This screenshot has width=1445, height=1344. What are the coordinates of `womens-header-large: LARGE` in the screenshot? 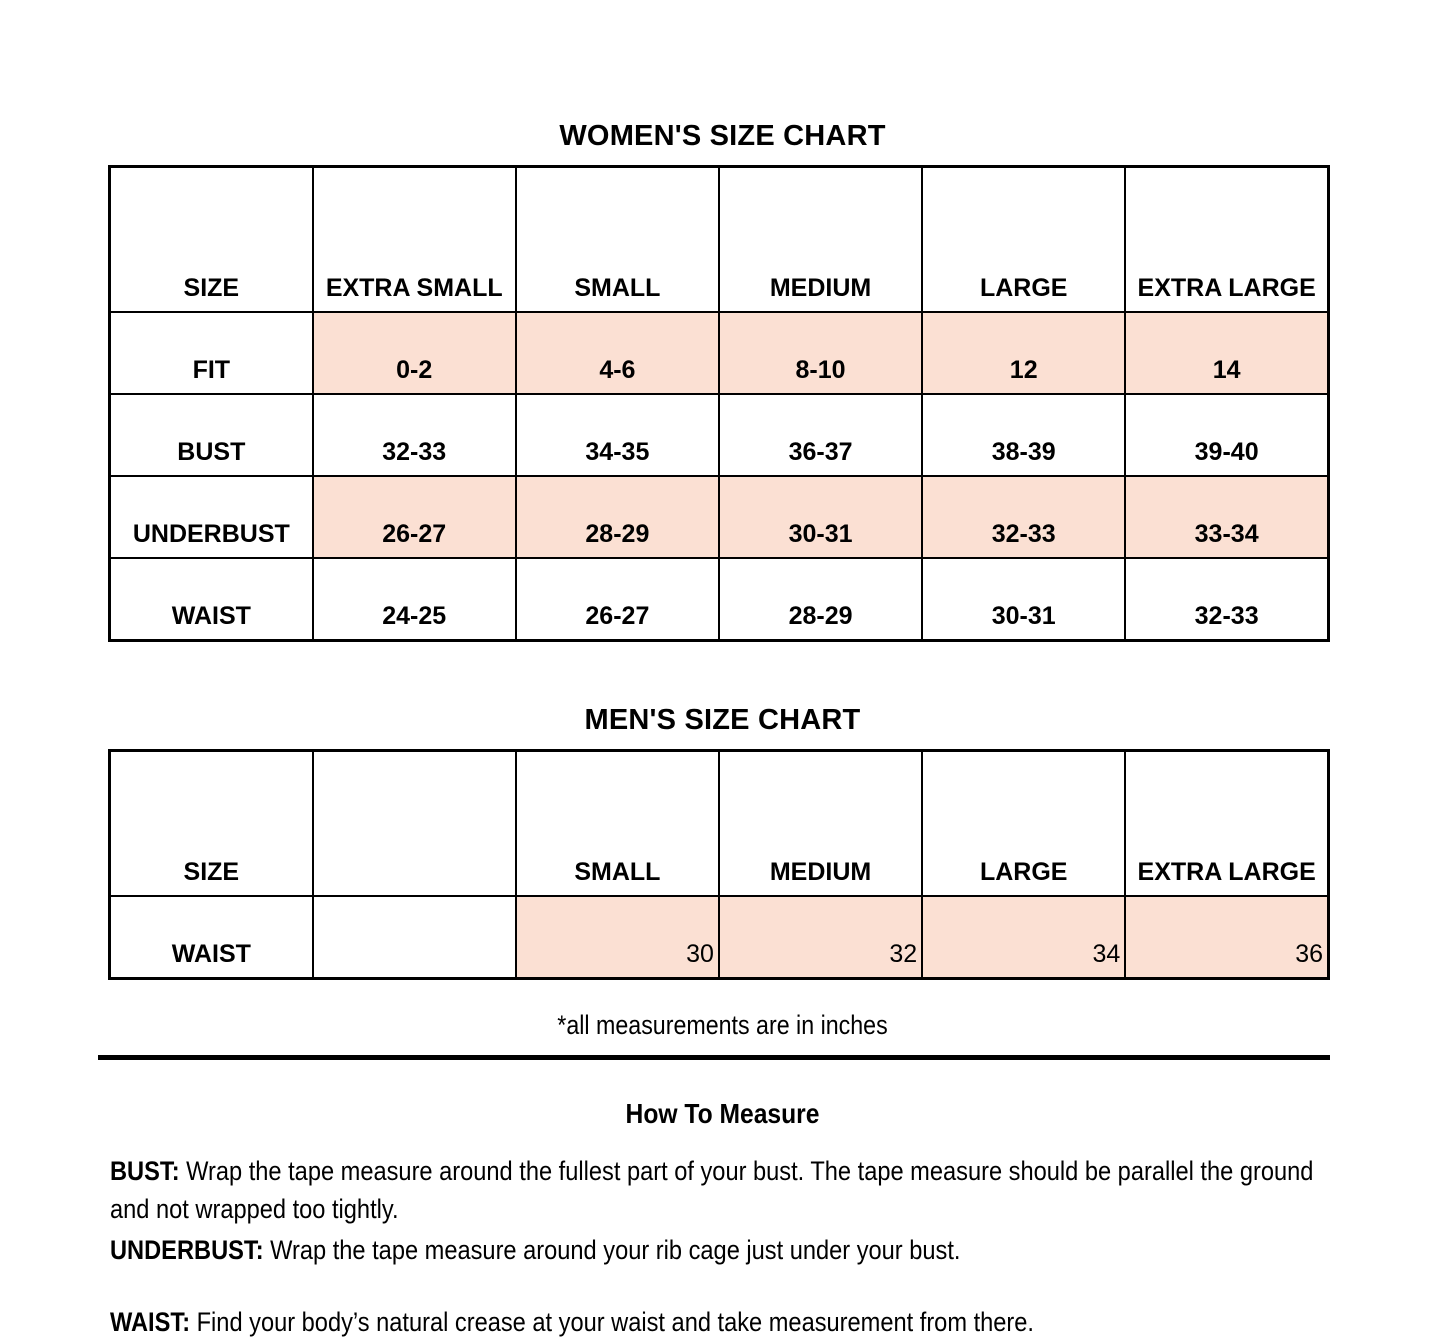 It's located at (1024, 239).